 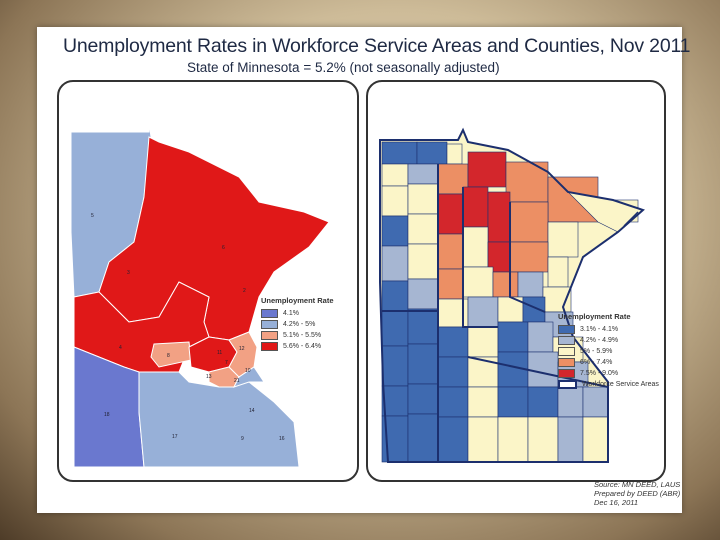 I want to click on legend-item: 4.1%, so click(x=297, y=313).